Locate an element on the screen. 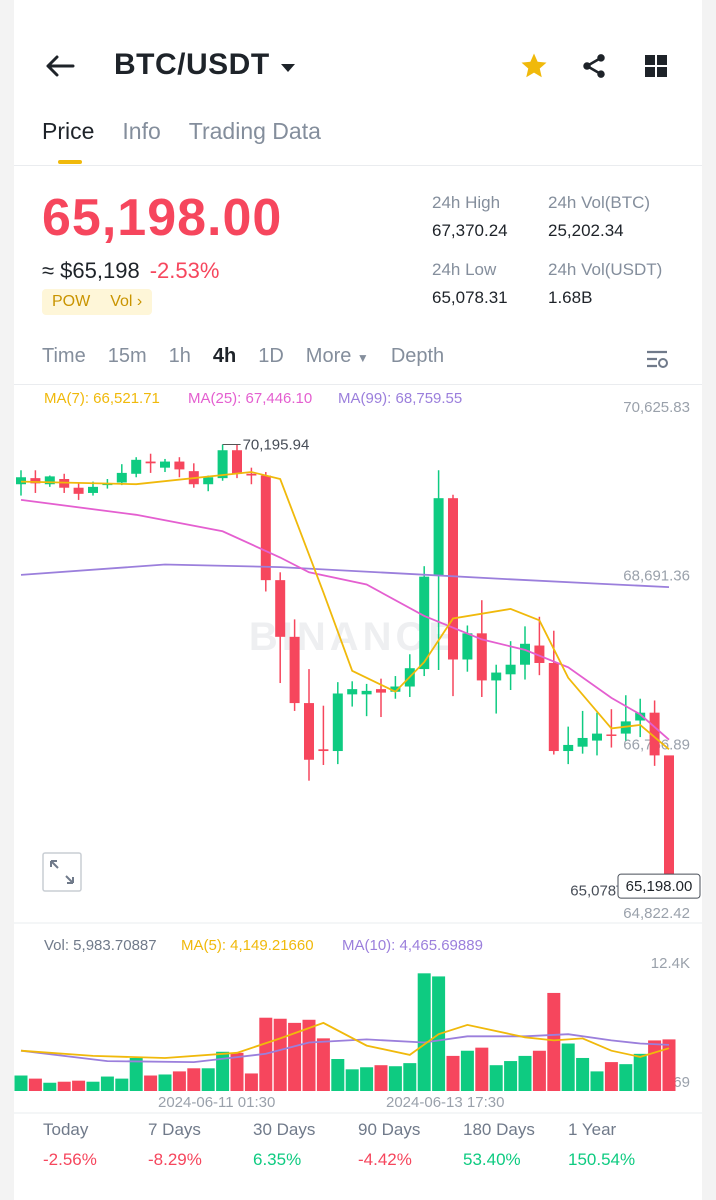 This screenshot has width=716, height=1200. perf-1-year: 1 Year 150.54% is located at coordinates (602, 1144).